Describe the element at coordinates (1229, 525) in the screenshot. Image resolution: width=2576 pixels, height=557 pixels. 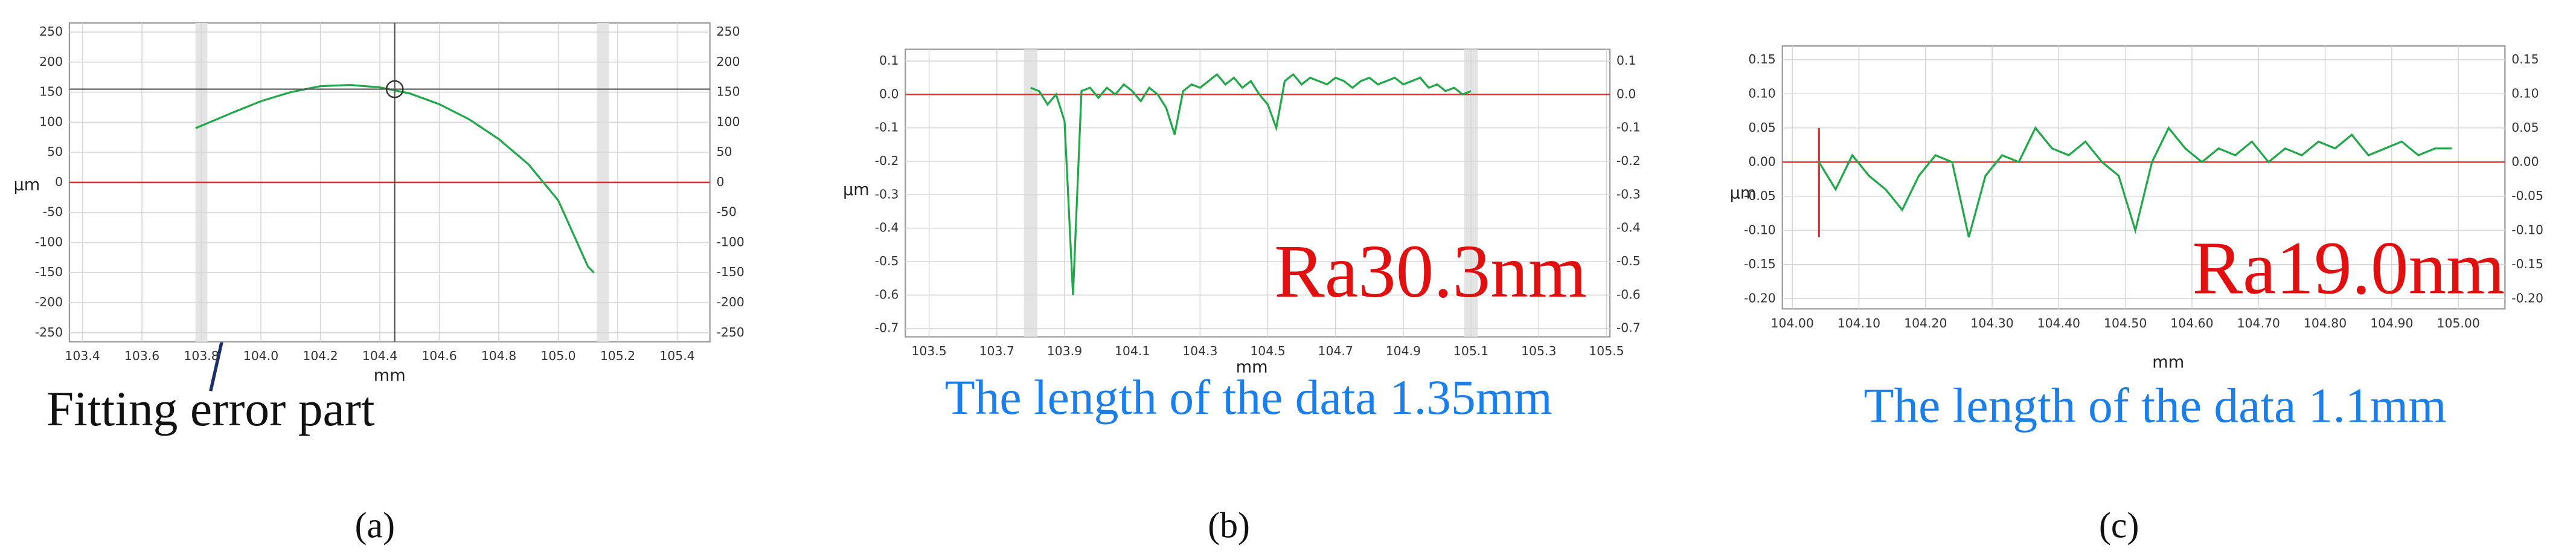
I see `panel-caption: (b)` at that location.